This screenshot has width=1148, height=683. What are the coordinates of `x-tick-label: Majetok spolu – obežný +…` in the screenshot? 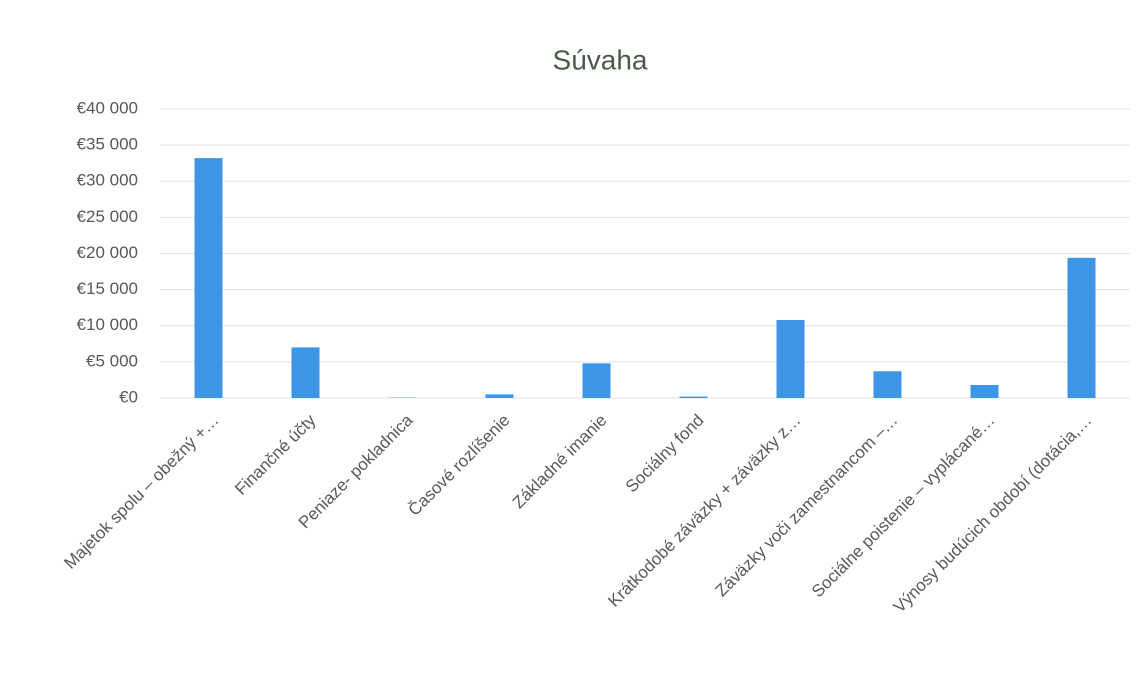 It's located at (141, 492).